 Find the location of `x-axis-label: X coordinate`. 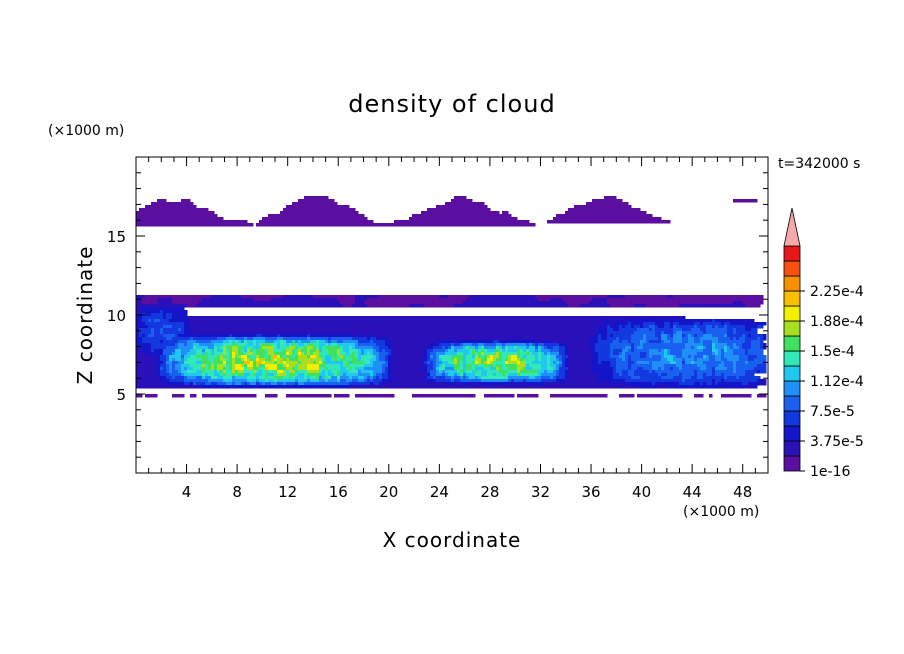

x-axis-label: X coordinate is located at coordinates (452, 540).